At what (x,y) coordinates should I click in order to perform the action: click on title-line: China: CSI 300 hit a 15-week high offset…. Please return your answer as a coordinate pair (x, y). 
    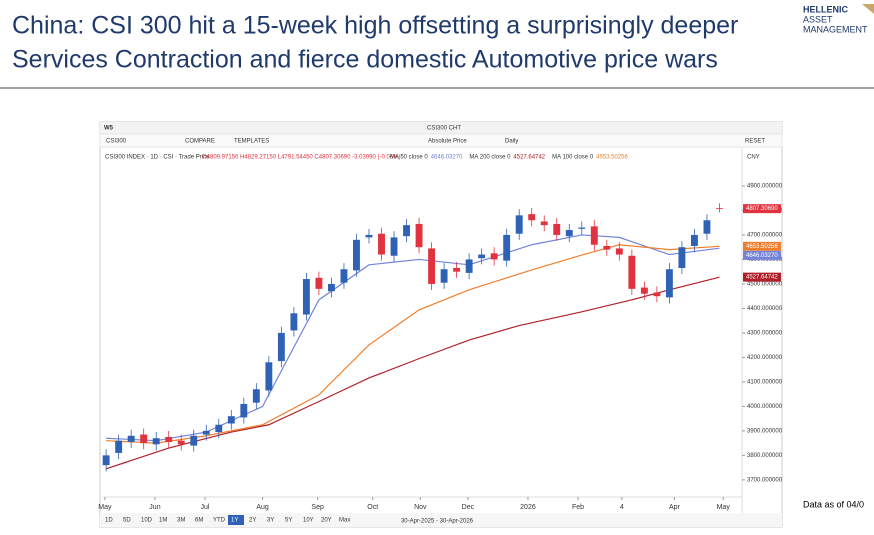
    Looking at the image, I should click on (375, 26).